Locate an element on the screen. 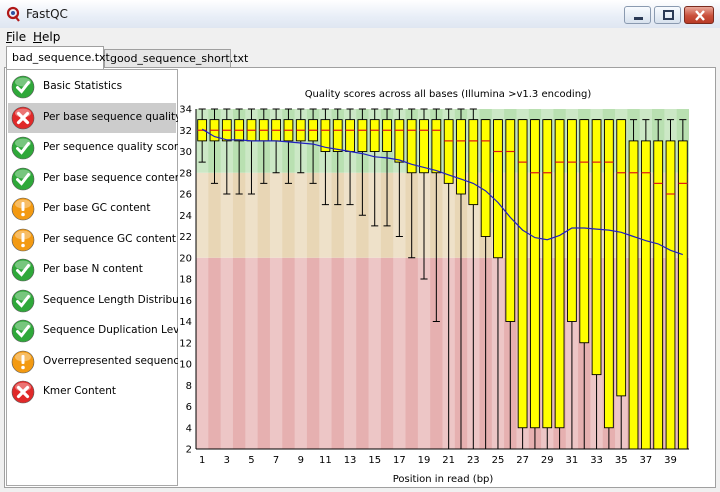 The height and width of the screenshot is (492, 720). menu-accelerator: H is located at coordinates (38, 37).